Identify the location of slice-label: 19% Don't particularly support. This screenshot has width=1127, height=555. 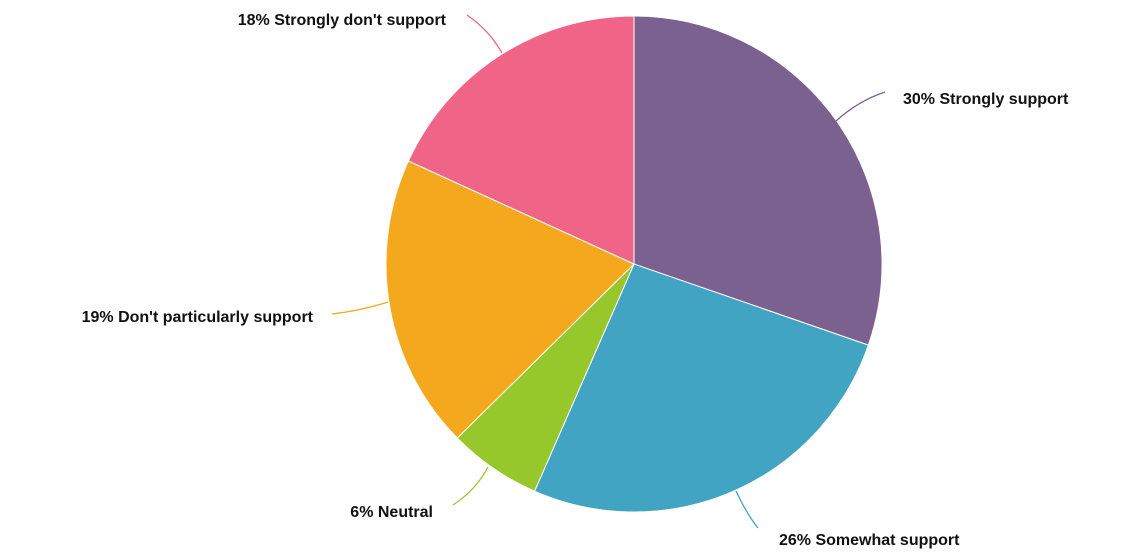
(198, 317).